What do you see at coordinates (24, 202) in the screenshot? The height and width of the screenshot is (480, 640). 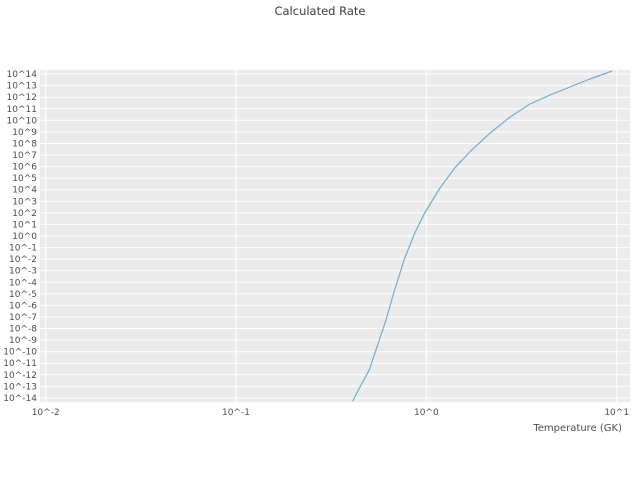 I see `y-tick-label: 10^3` at bounding box center [24, 202].